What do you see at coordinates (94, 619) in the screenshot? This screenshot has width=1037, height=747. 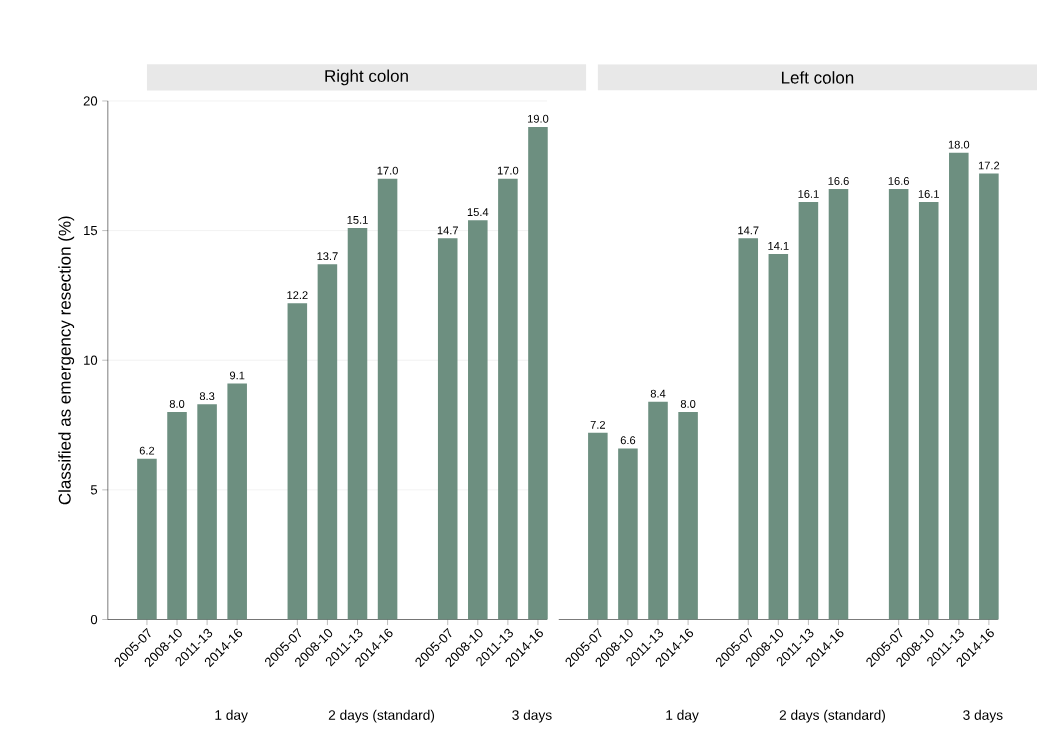 I see `y-tick-label: 0` at bounding box center [94, 619].